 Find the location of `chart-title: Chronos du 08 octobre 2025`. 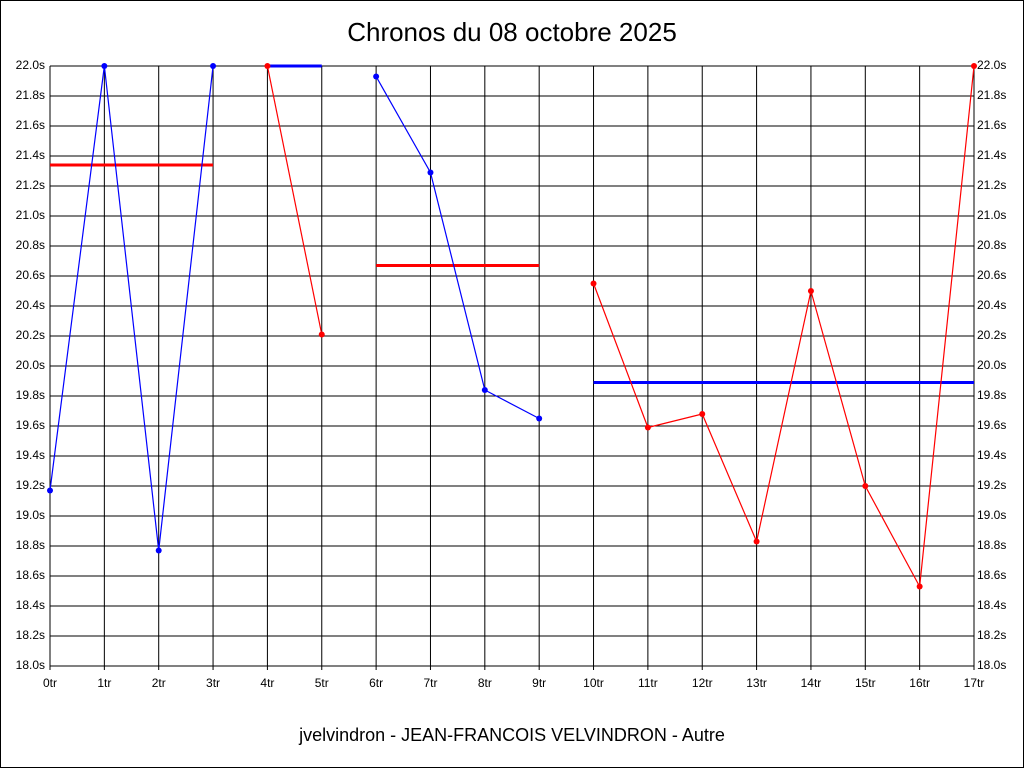

chart-title: Chronos du 08 octobre 2025 is located at coordinates (512, 32).